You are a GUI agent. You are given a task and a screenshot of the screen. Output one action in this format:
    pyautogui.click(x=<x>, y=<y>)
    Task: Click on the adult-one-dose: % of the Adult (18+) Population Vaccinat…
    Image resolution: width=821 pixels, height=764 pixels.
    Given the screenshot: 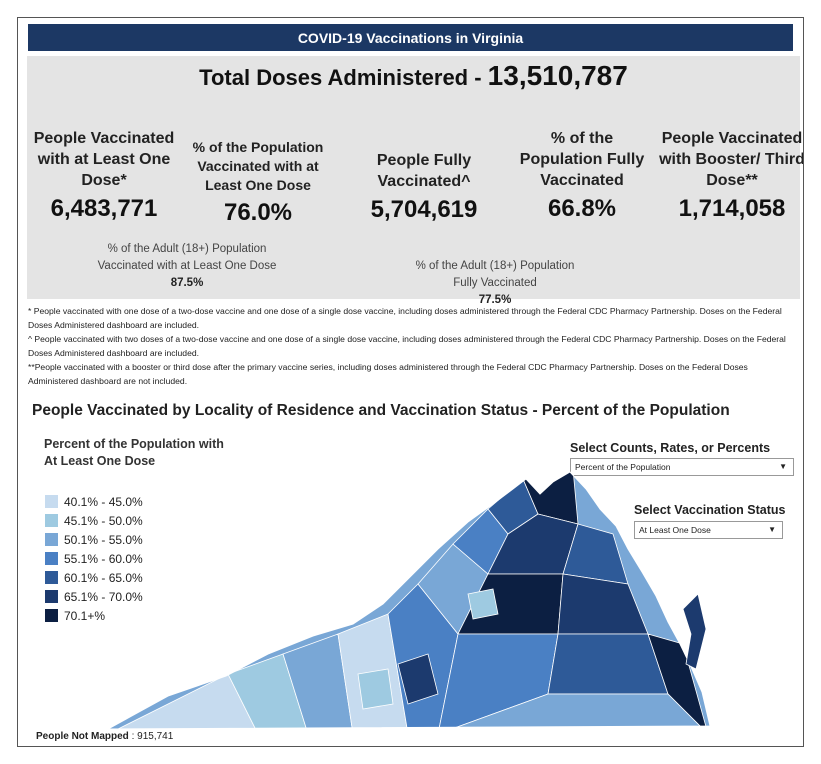 What is the action you would take?
    pyautogui.click(x=187, y=266)
    